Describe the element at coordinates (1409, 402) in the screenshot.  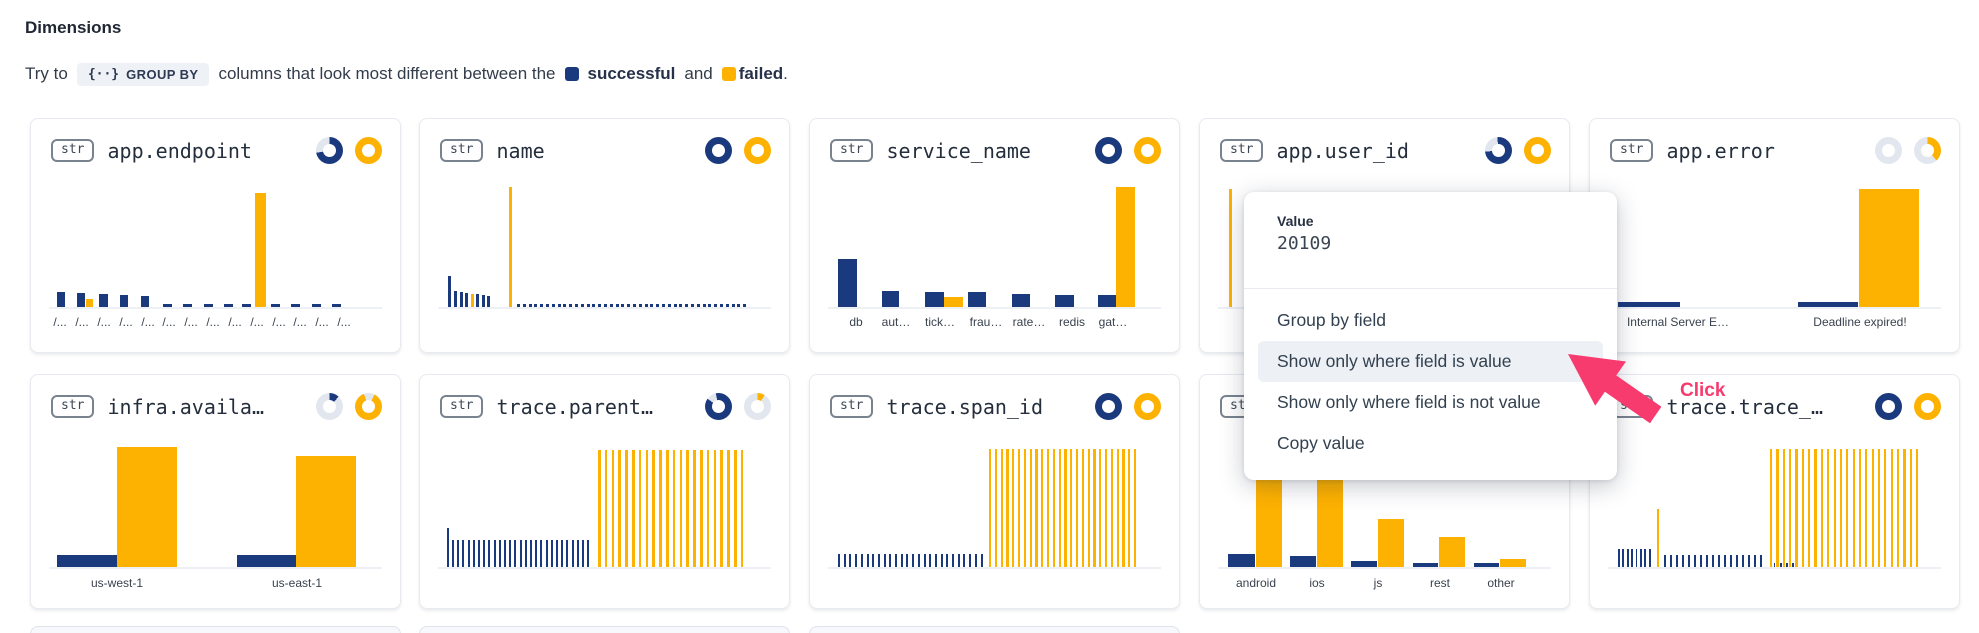
I see `menu-item-show-only-where-field-is-not-value: Show only where field is not value` at that location.